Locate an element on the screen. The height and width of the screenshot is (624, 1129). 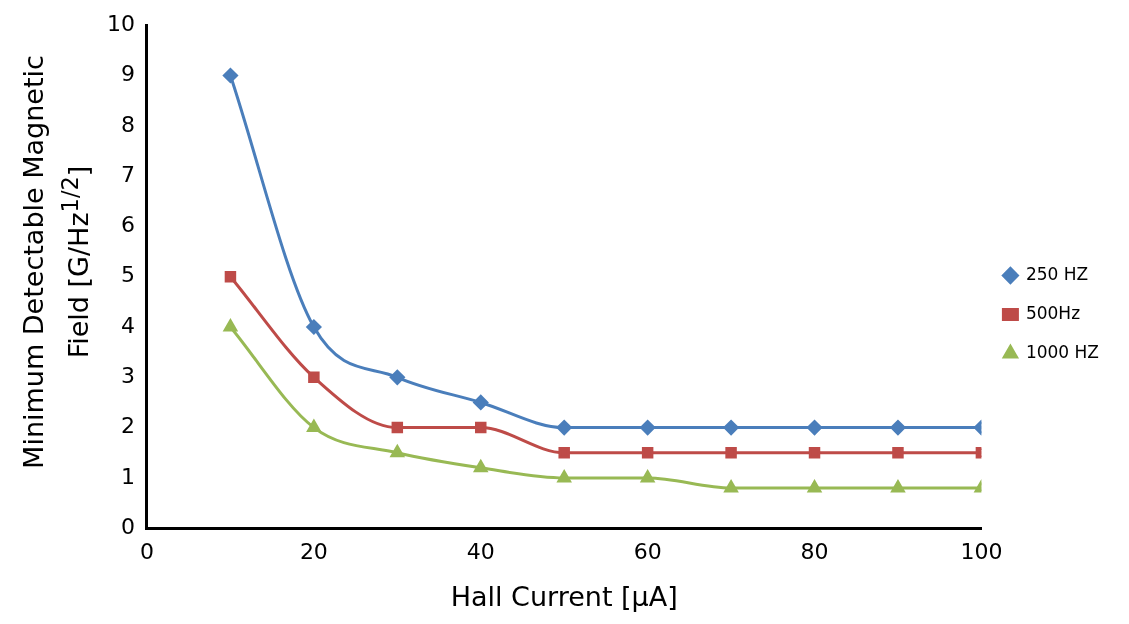
y-tick-label: 2 is located at coordinates (127, 426).